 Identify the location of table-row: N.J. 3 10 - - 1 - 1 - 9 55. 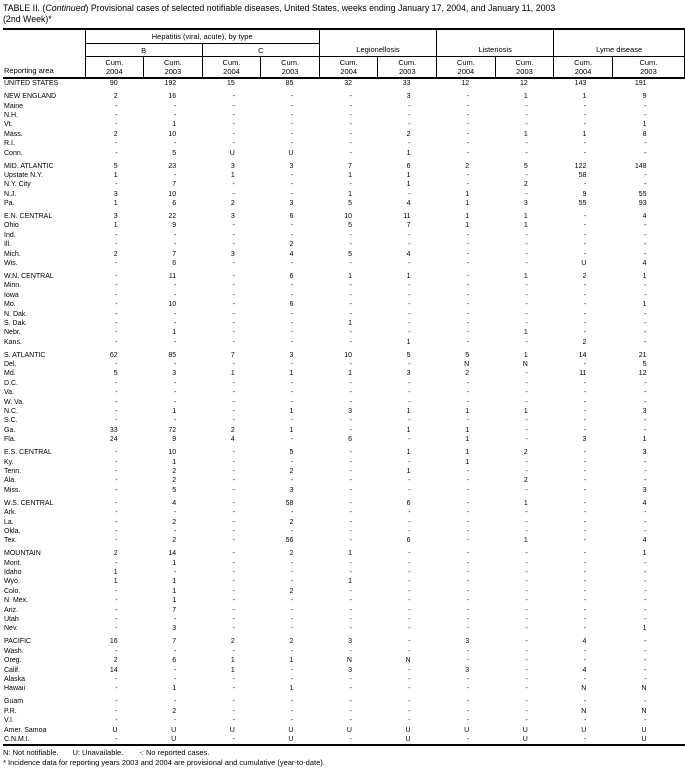
(344, 193).